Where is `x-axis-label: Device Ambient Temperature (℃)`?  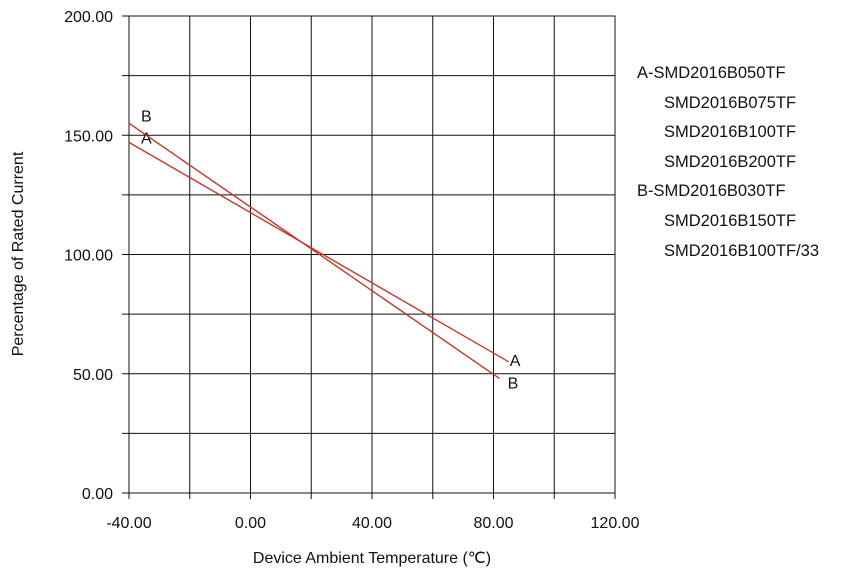
x-axis-label: Device Ambient Temperature (℃) is located at coordinates (372, 558).